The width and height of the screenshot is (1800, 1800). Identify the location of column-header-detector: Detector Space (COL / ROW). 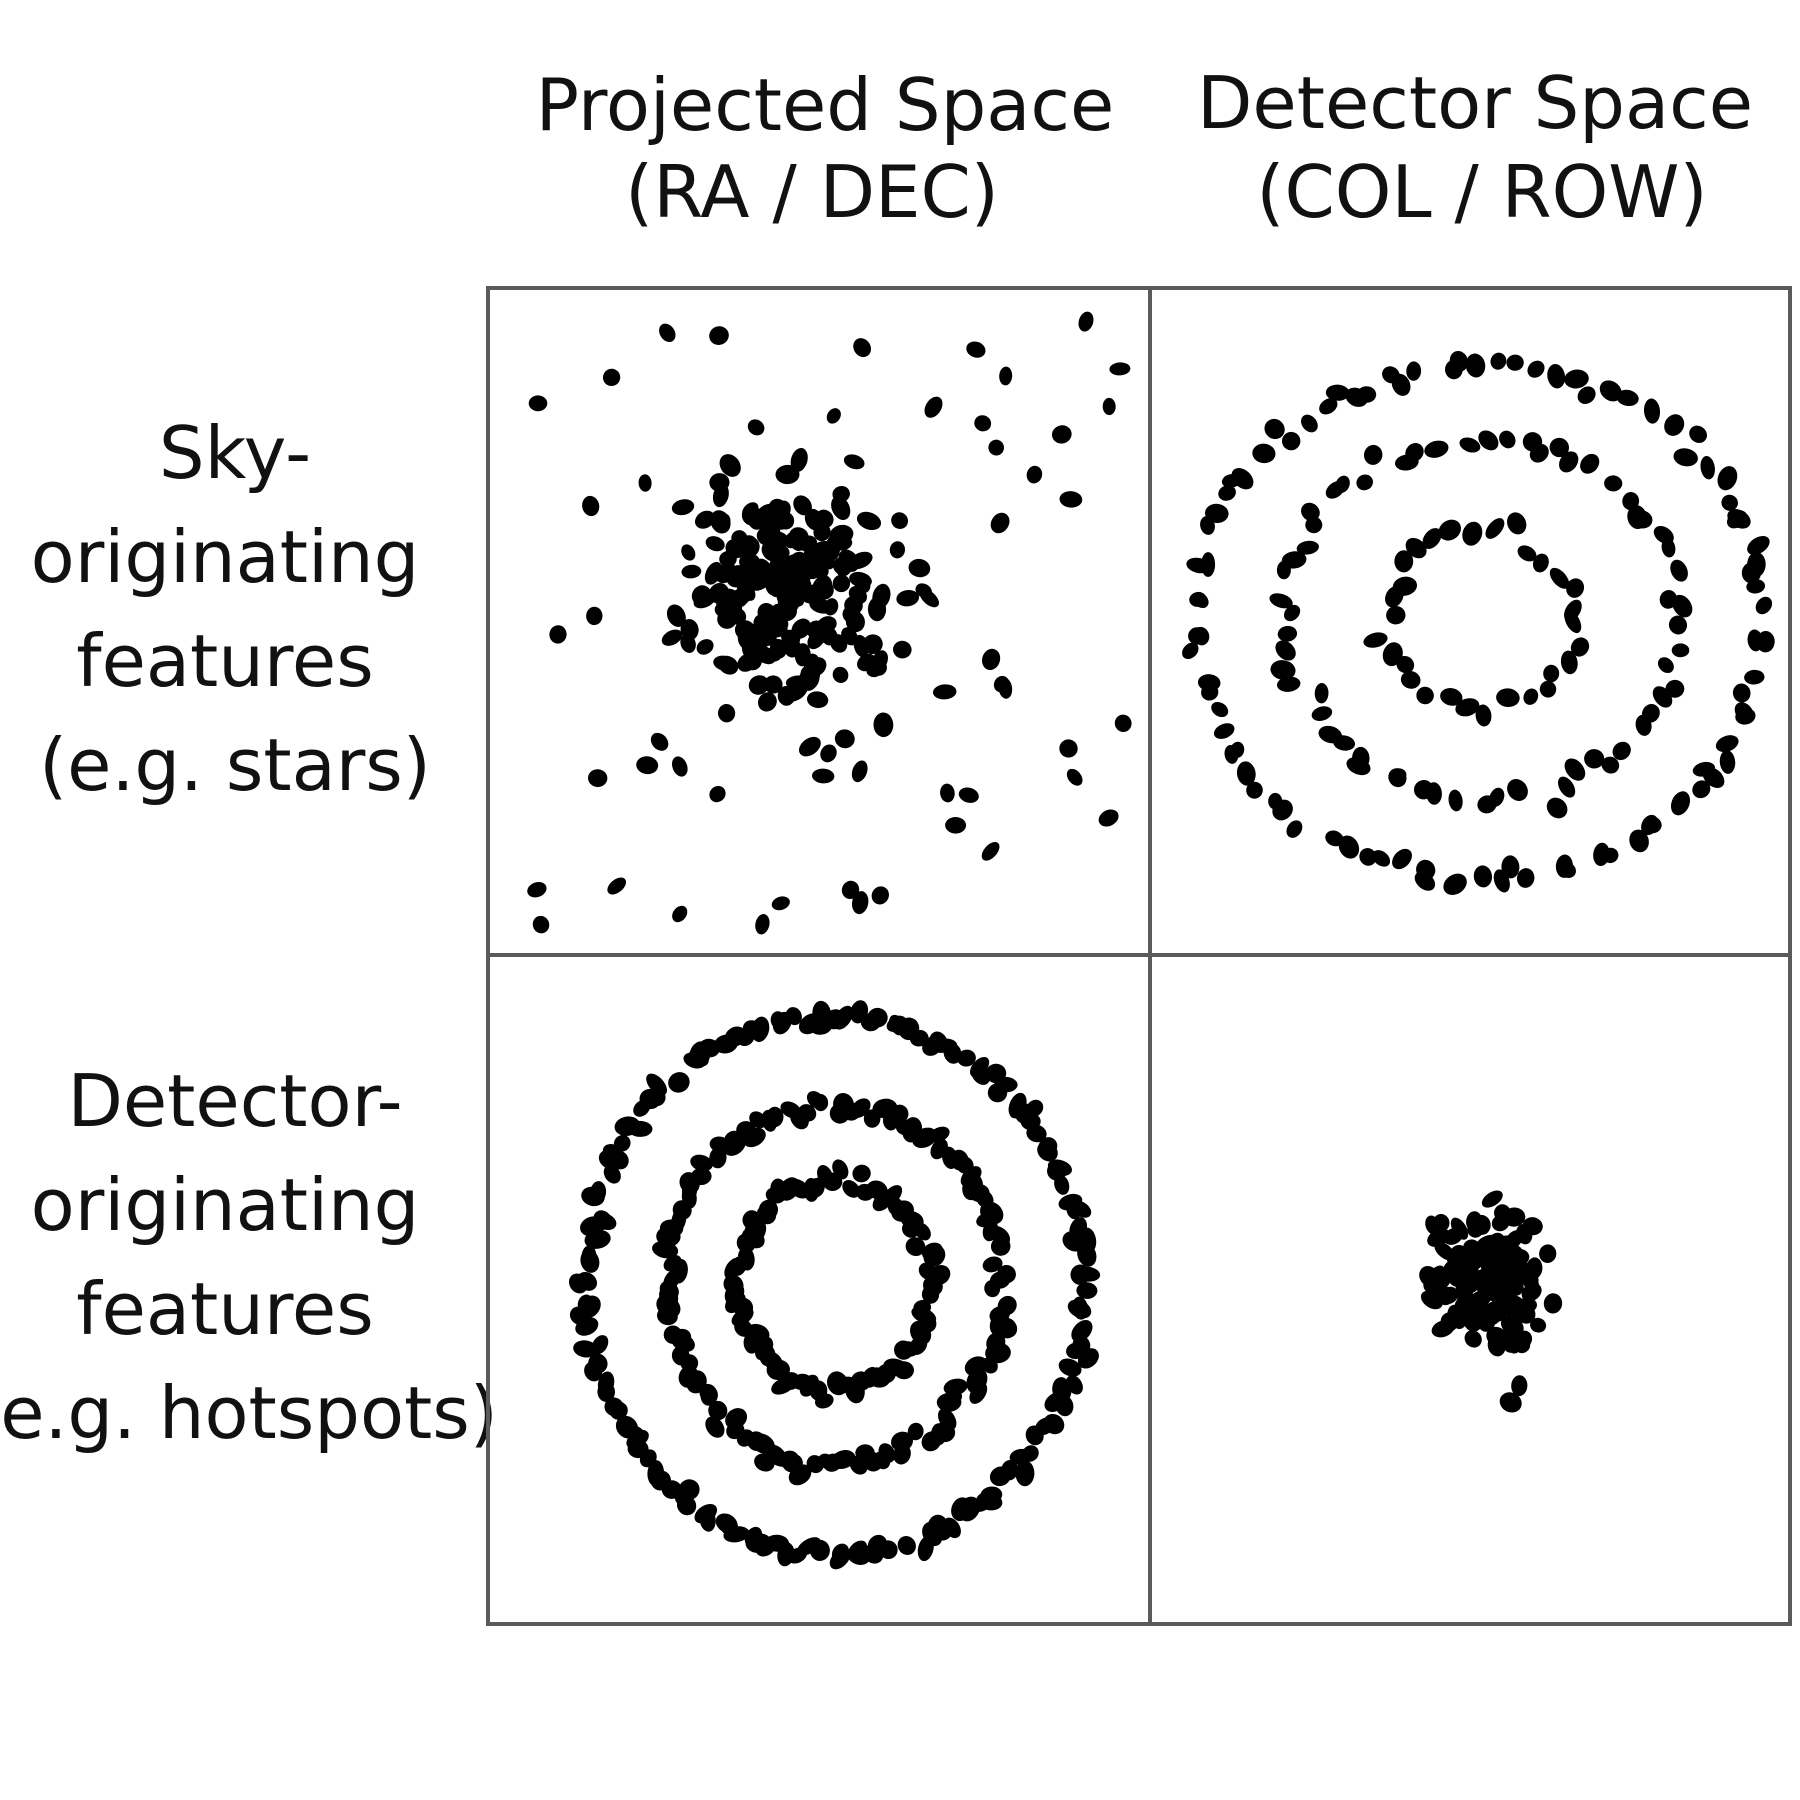
(1475, 147).